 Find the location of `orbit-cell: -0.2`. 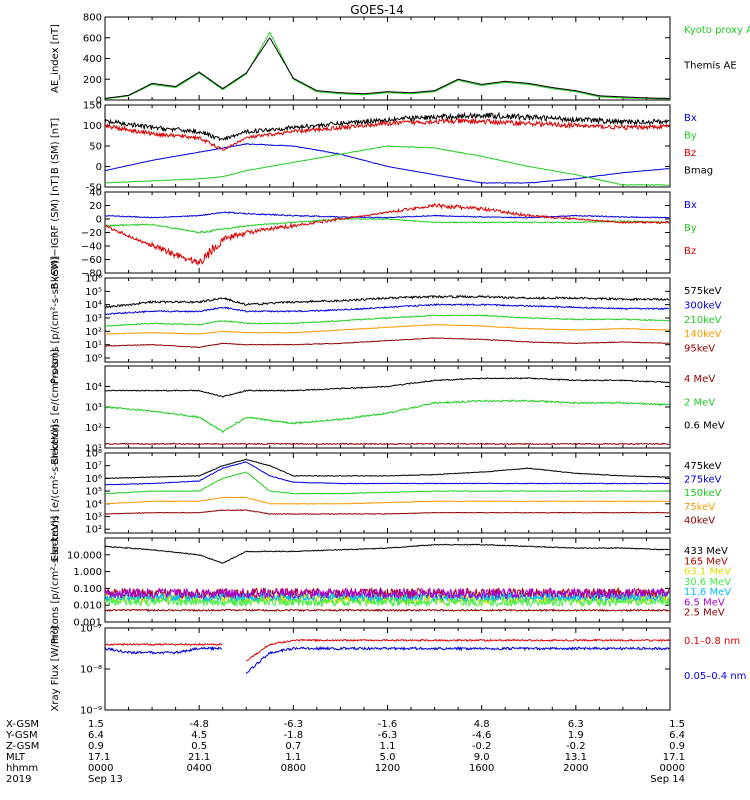

orbit-cell: -0.2 is located at coordinates (482, 746).